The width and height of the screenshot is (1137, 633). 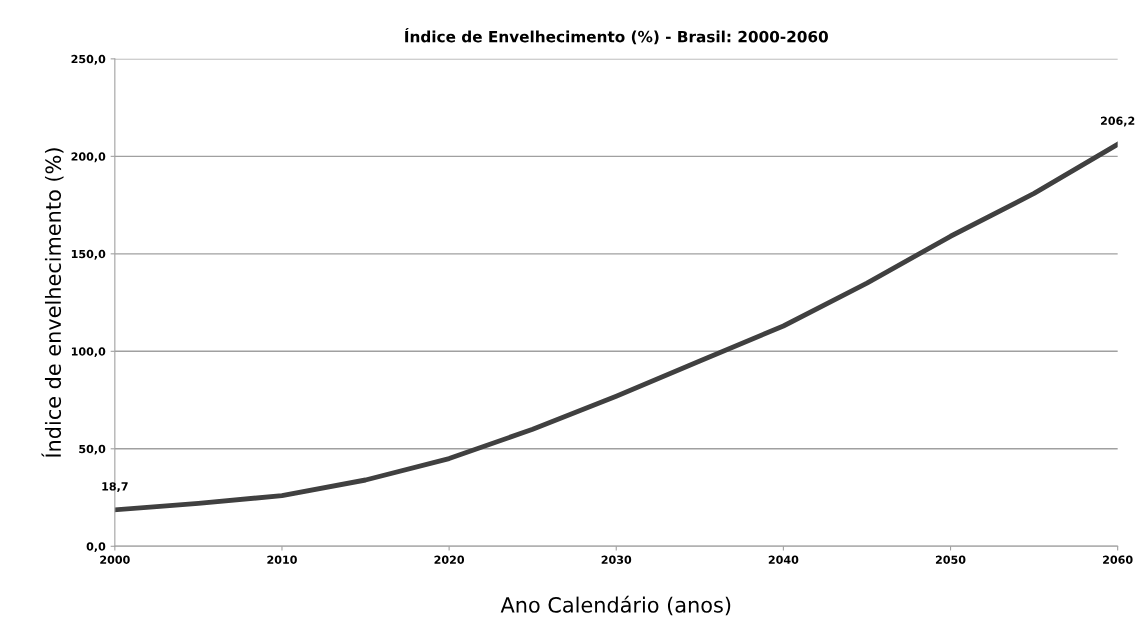 I want to click on x-tick-label: 2060, so click(x=1118, y=559).